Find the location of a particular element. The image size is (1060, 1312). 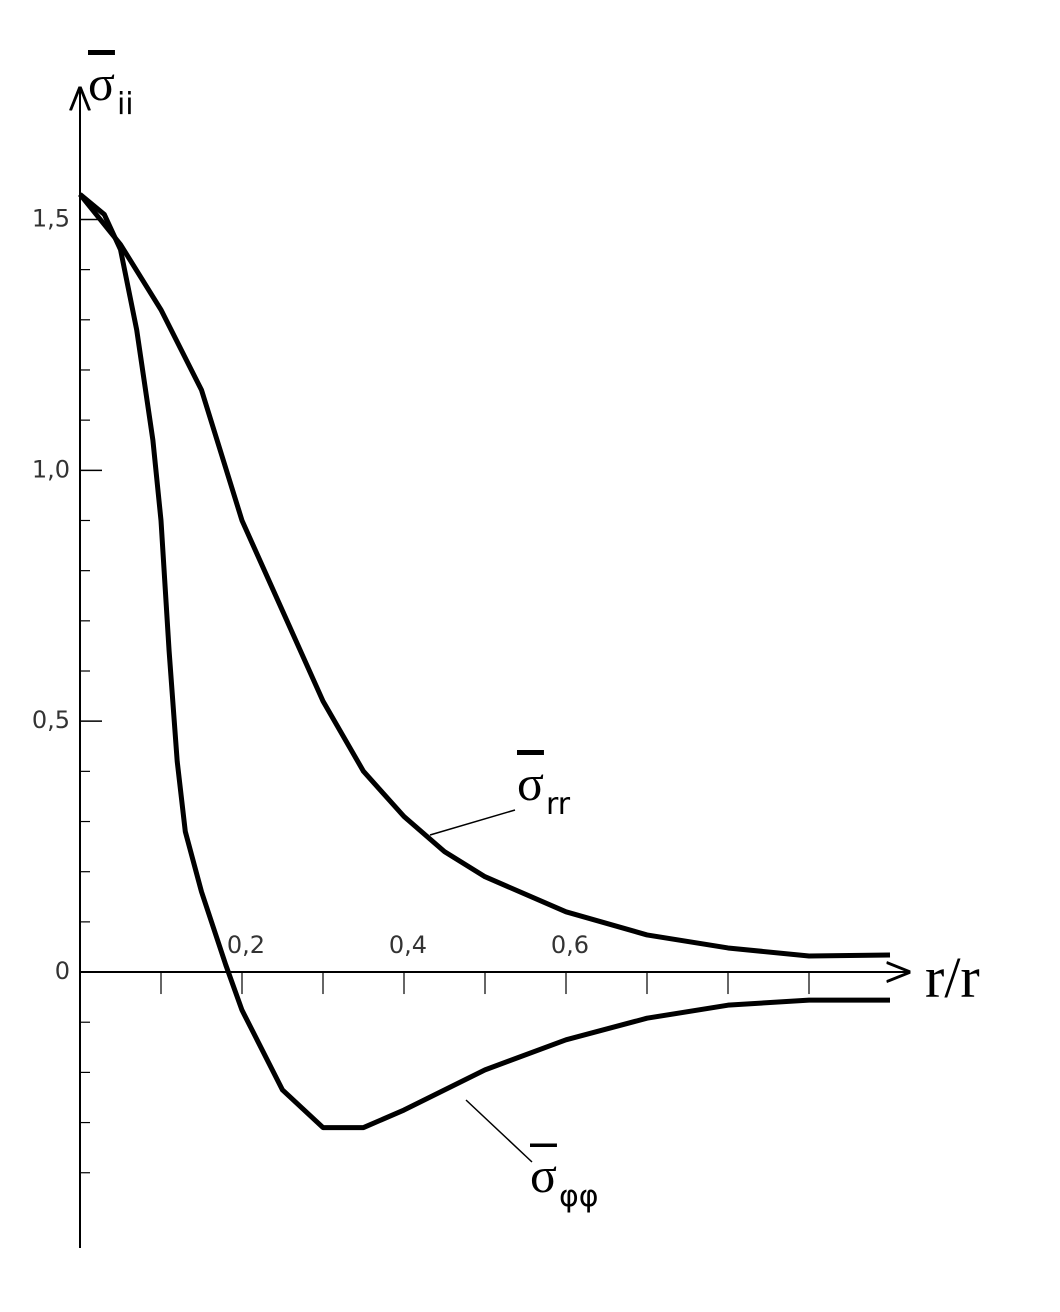

x-tick-label: 0,4 is located at coordinates (408, 945).